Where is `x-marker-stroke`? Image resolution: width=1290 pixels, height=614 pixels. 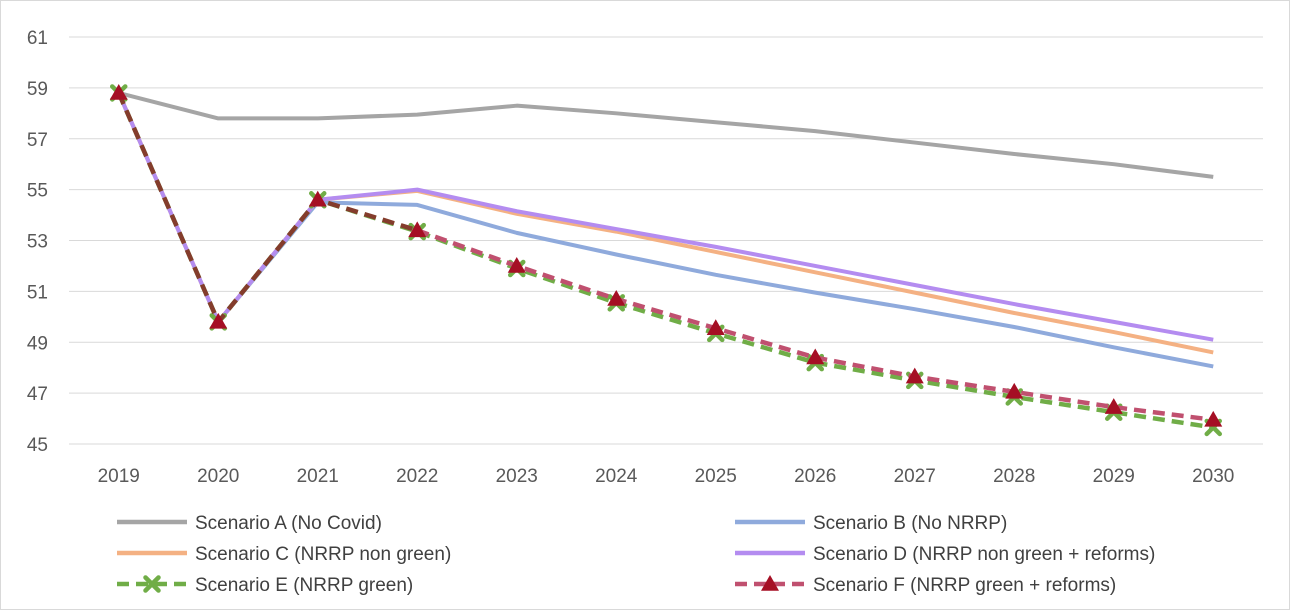 x-marker-stroke is located at coordinates (152, 584).